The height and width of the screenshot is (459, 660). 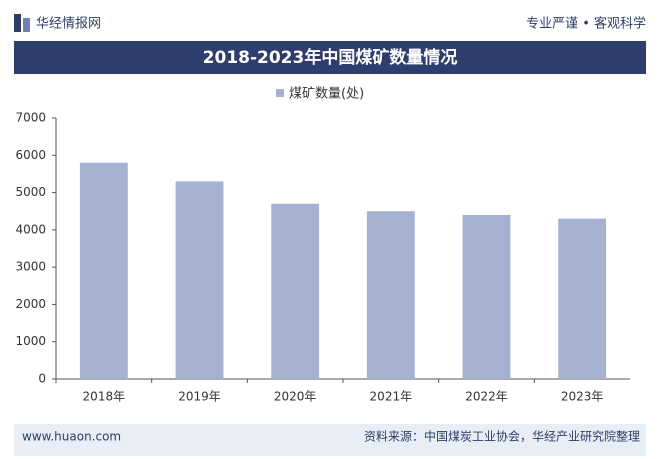 What do you see at coordinates (71, 437) in the screenshot?
I see `website: www.huaon.com` at bounding box center [71, 437].